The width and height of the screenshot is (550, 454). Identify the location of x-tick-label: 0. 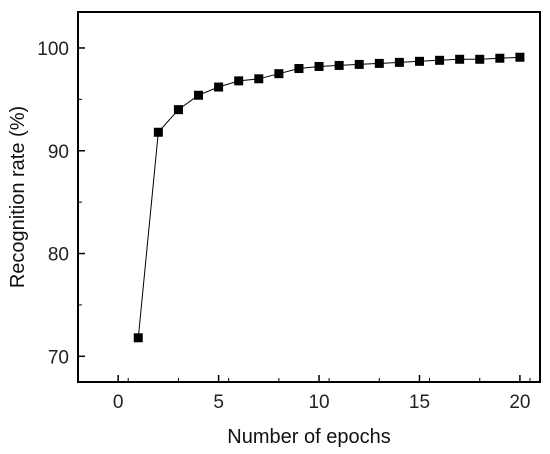
(118, 402).